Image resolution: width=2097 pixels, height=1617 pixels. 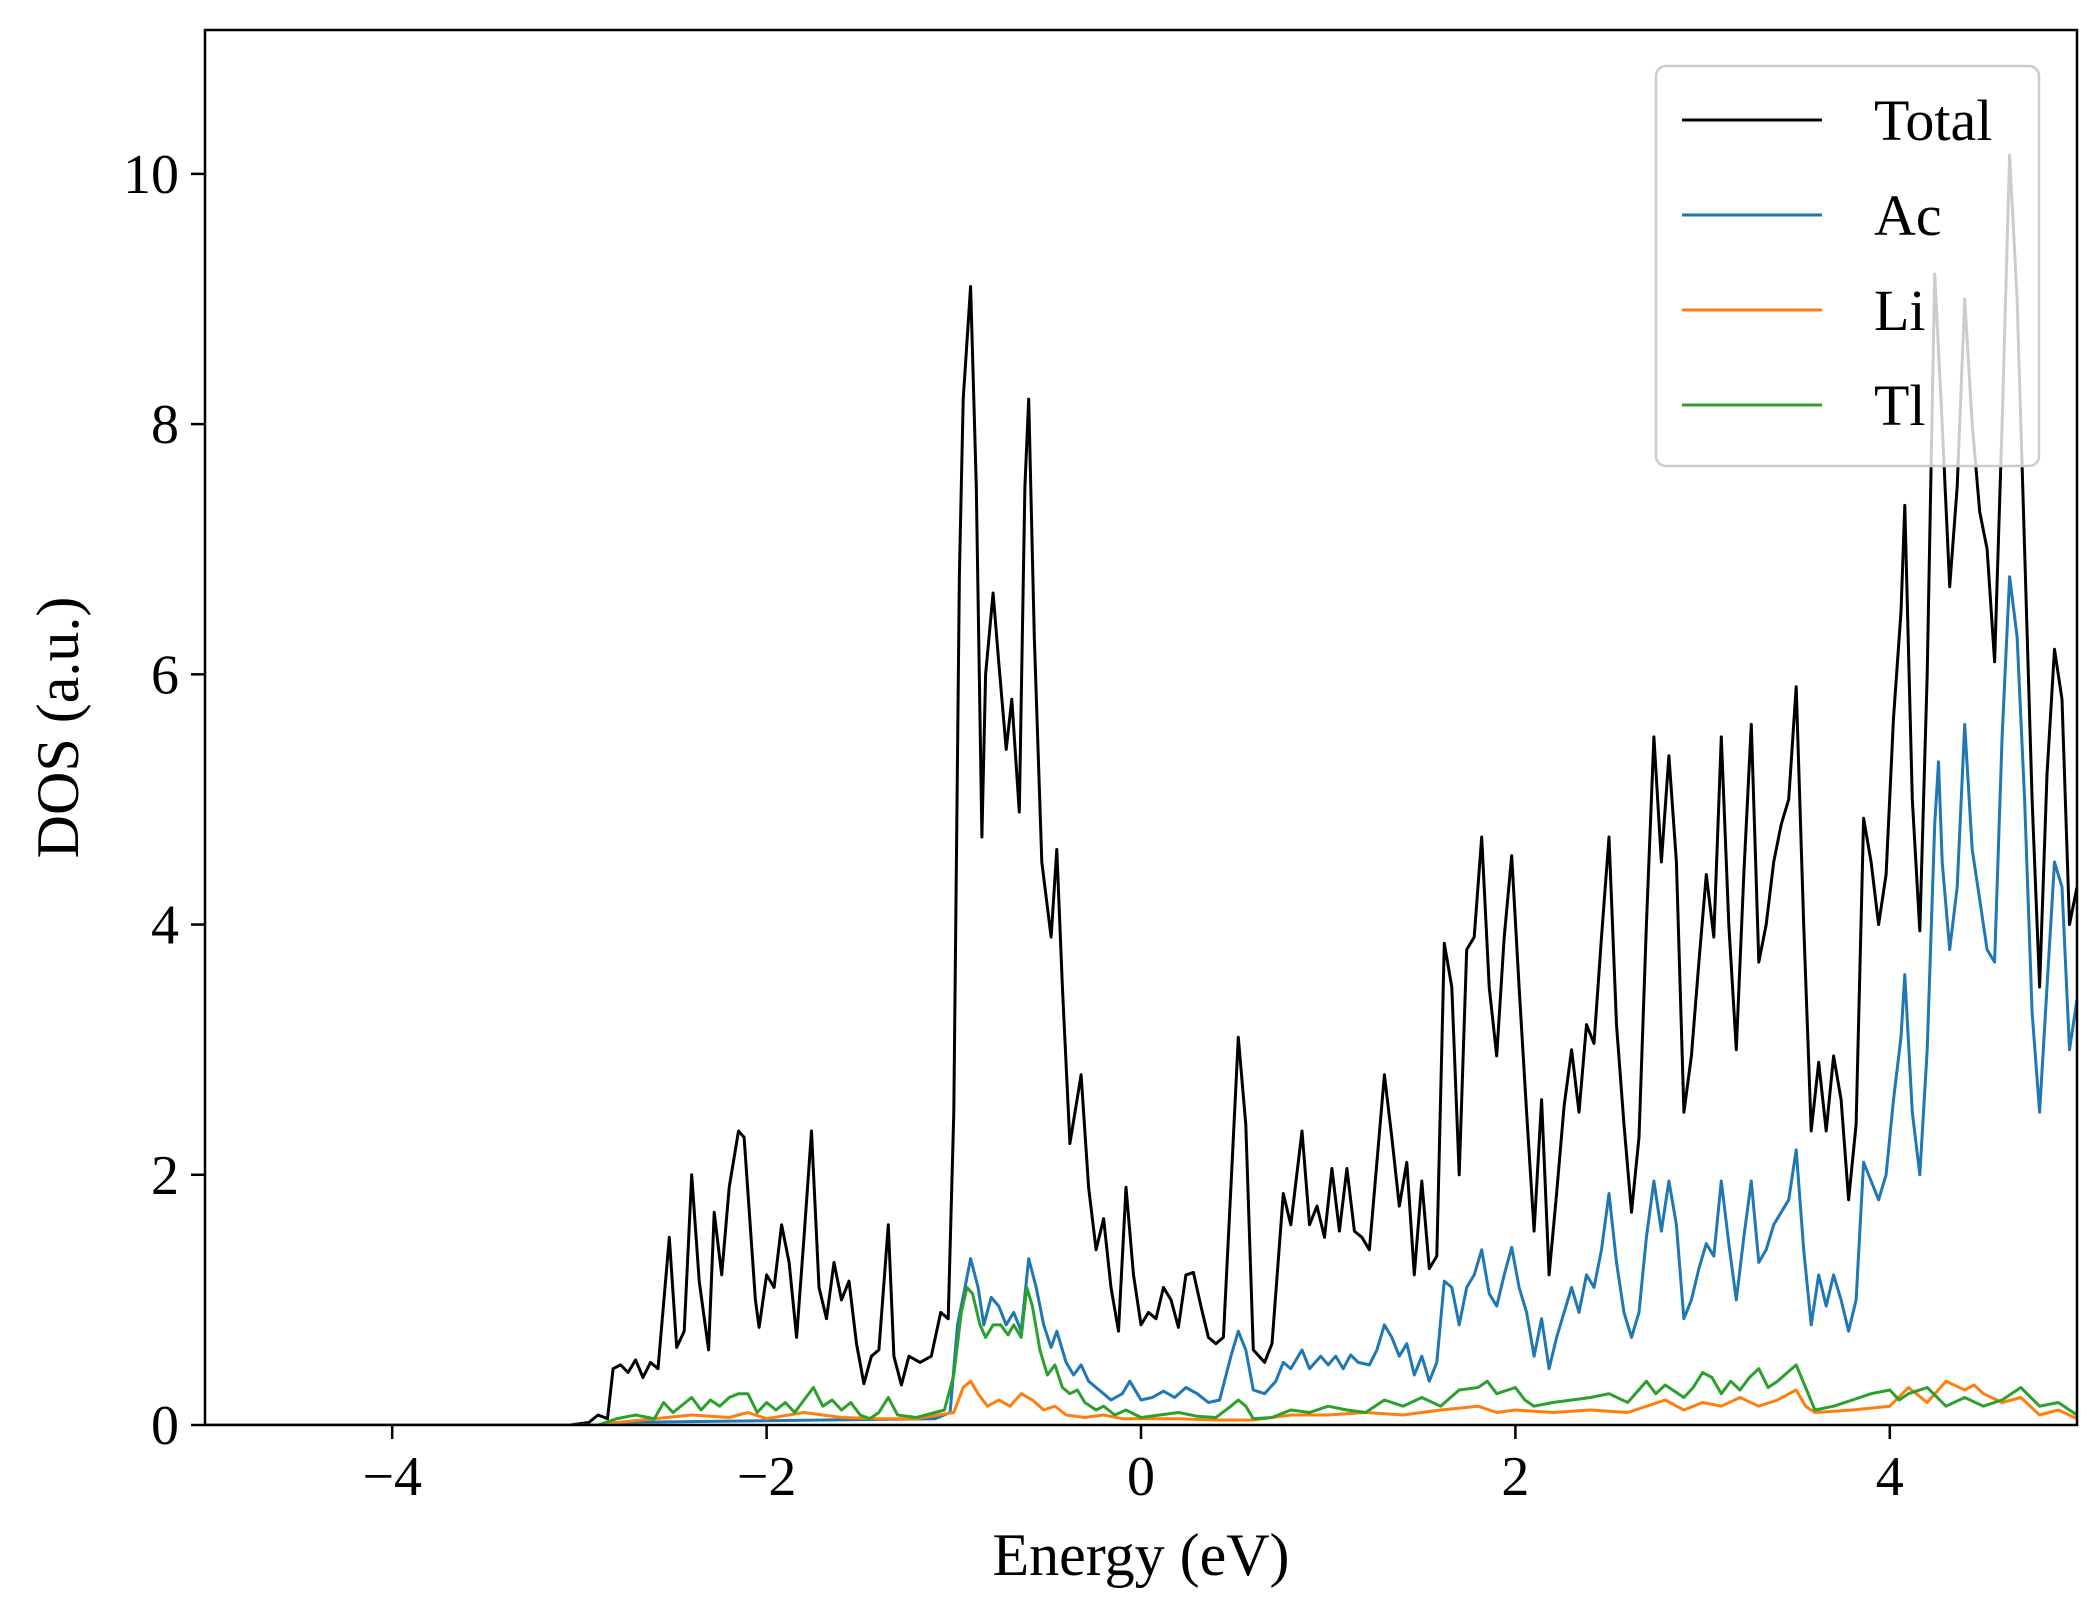 What do you see at coordinates (165, 675) in the screenshot?
I see `y-tick-label: 6` at bounding box center [165, 675].